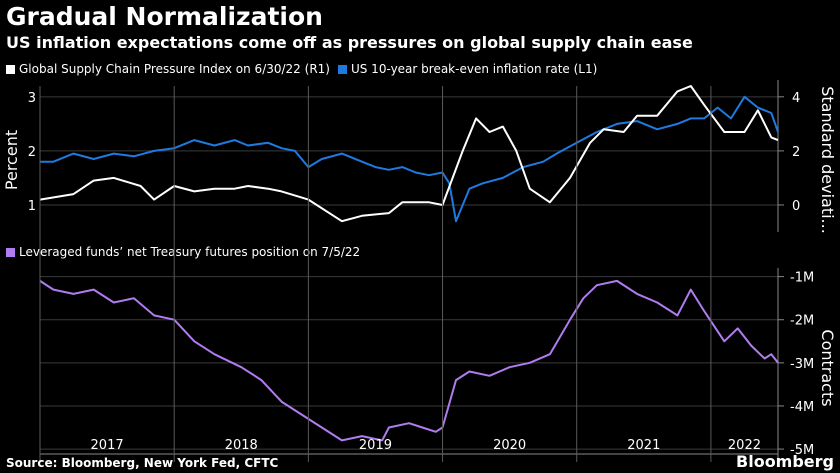 The width and height of the screenshot is (840, 473). What do you see at coordinates (10, 69) in the screenshot?
I see `legend-swatch-white` at bounding box center [10, 69].